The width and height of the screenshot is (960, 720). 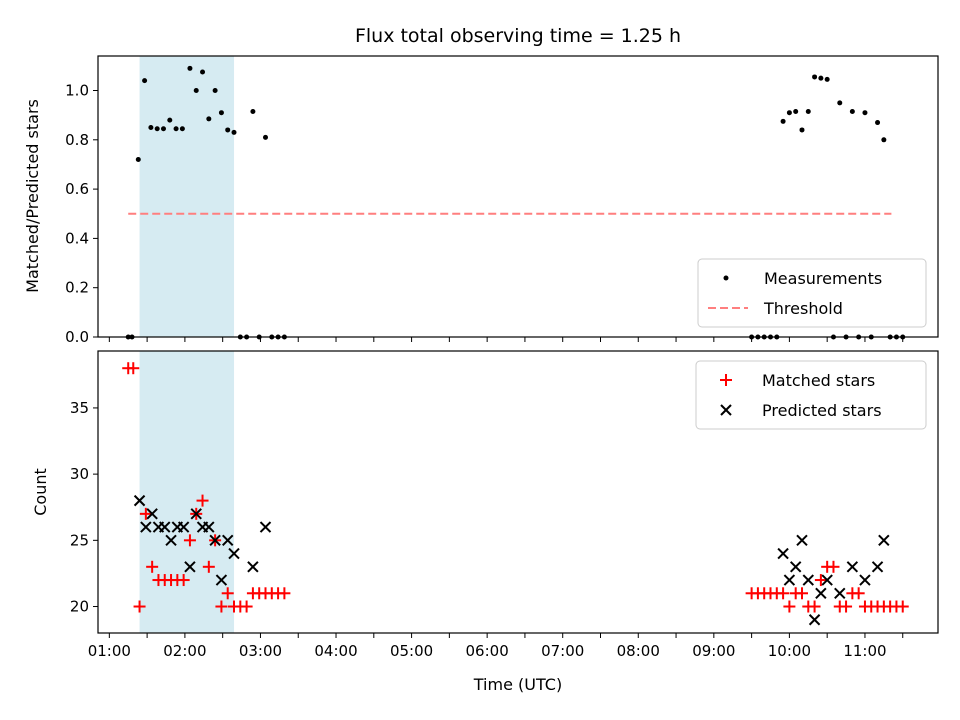 I want to click on top-y-axis-label: Matched/Predicted stars, so click(x=32, y=196).